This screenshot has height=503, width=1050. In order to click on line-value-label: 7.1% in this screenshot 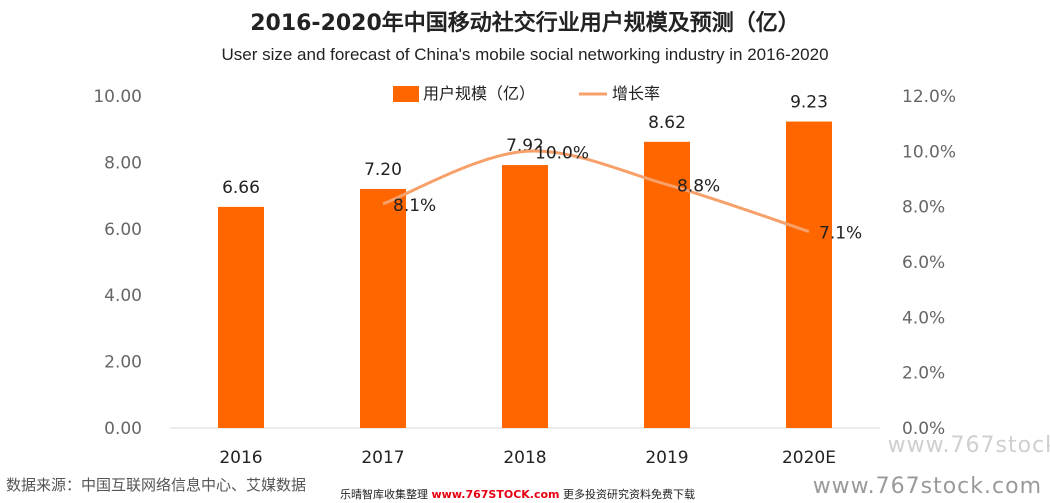, I will do `click(840, 234)`.